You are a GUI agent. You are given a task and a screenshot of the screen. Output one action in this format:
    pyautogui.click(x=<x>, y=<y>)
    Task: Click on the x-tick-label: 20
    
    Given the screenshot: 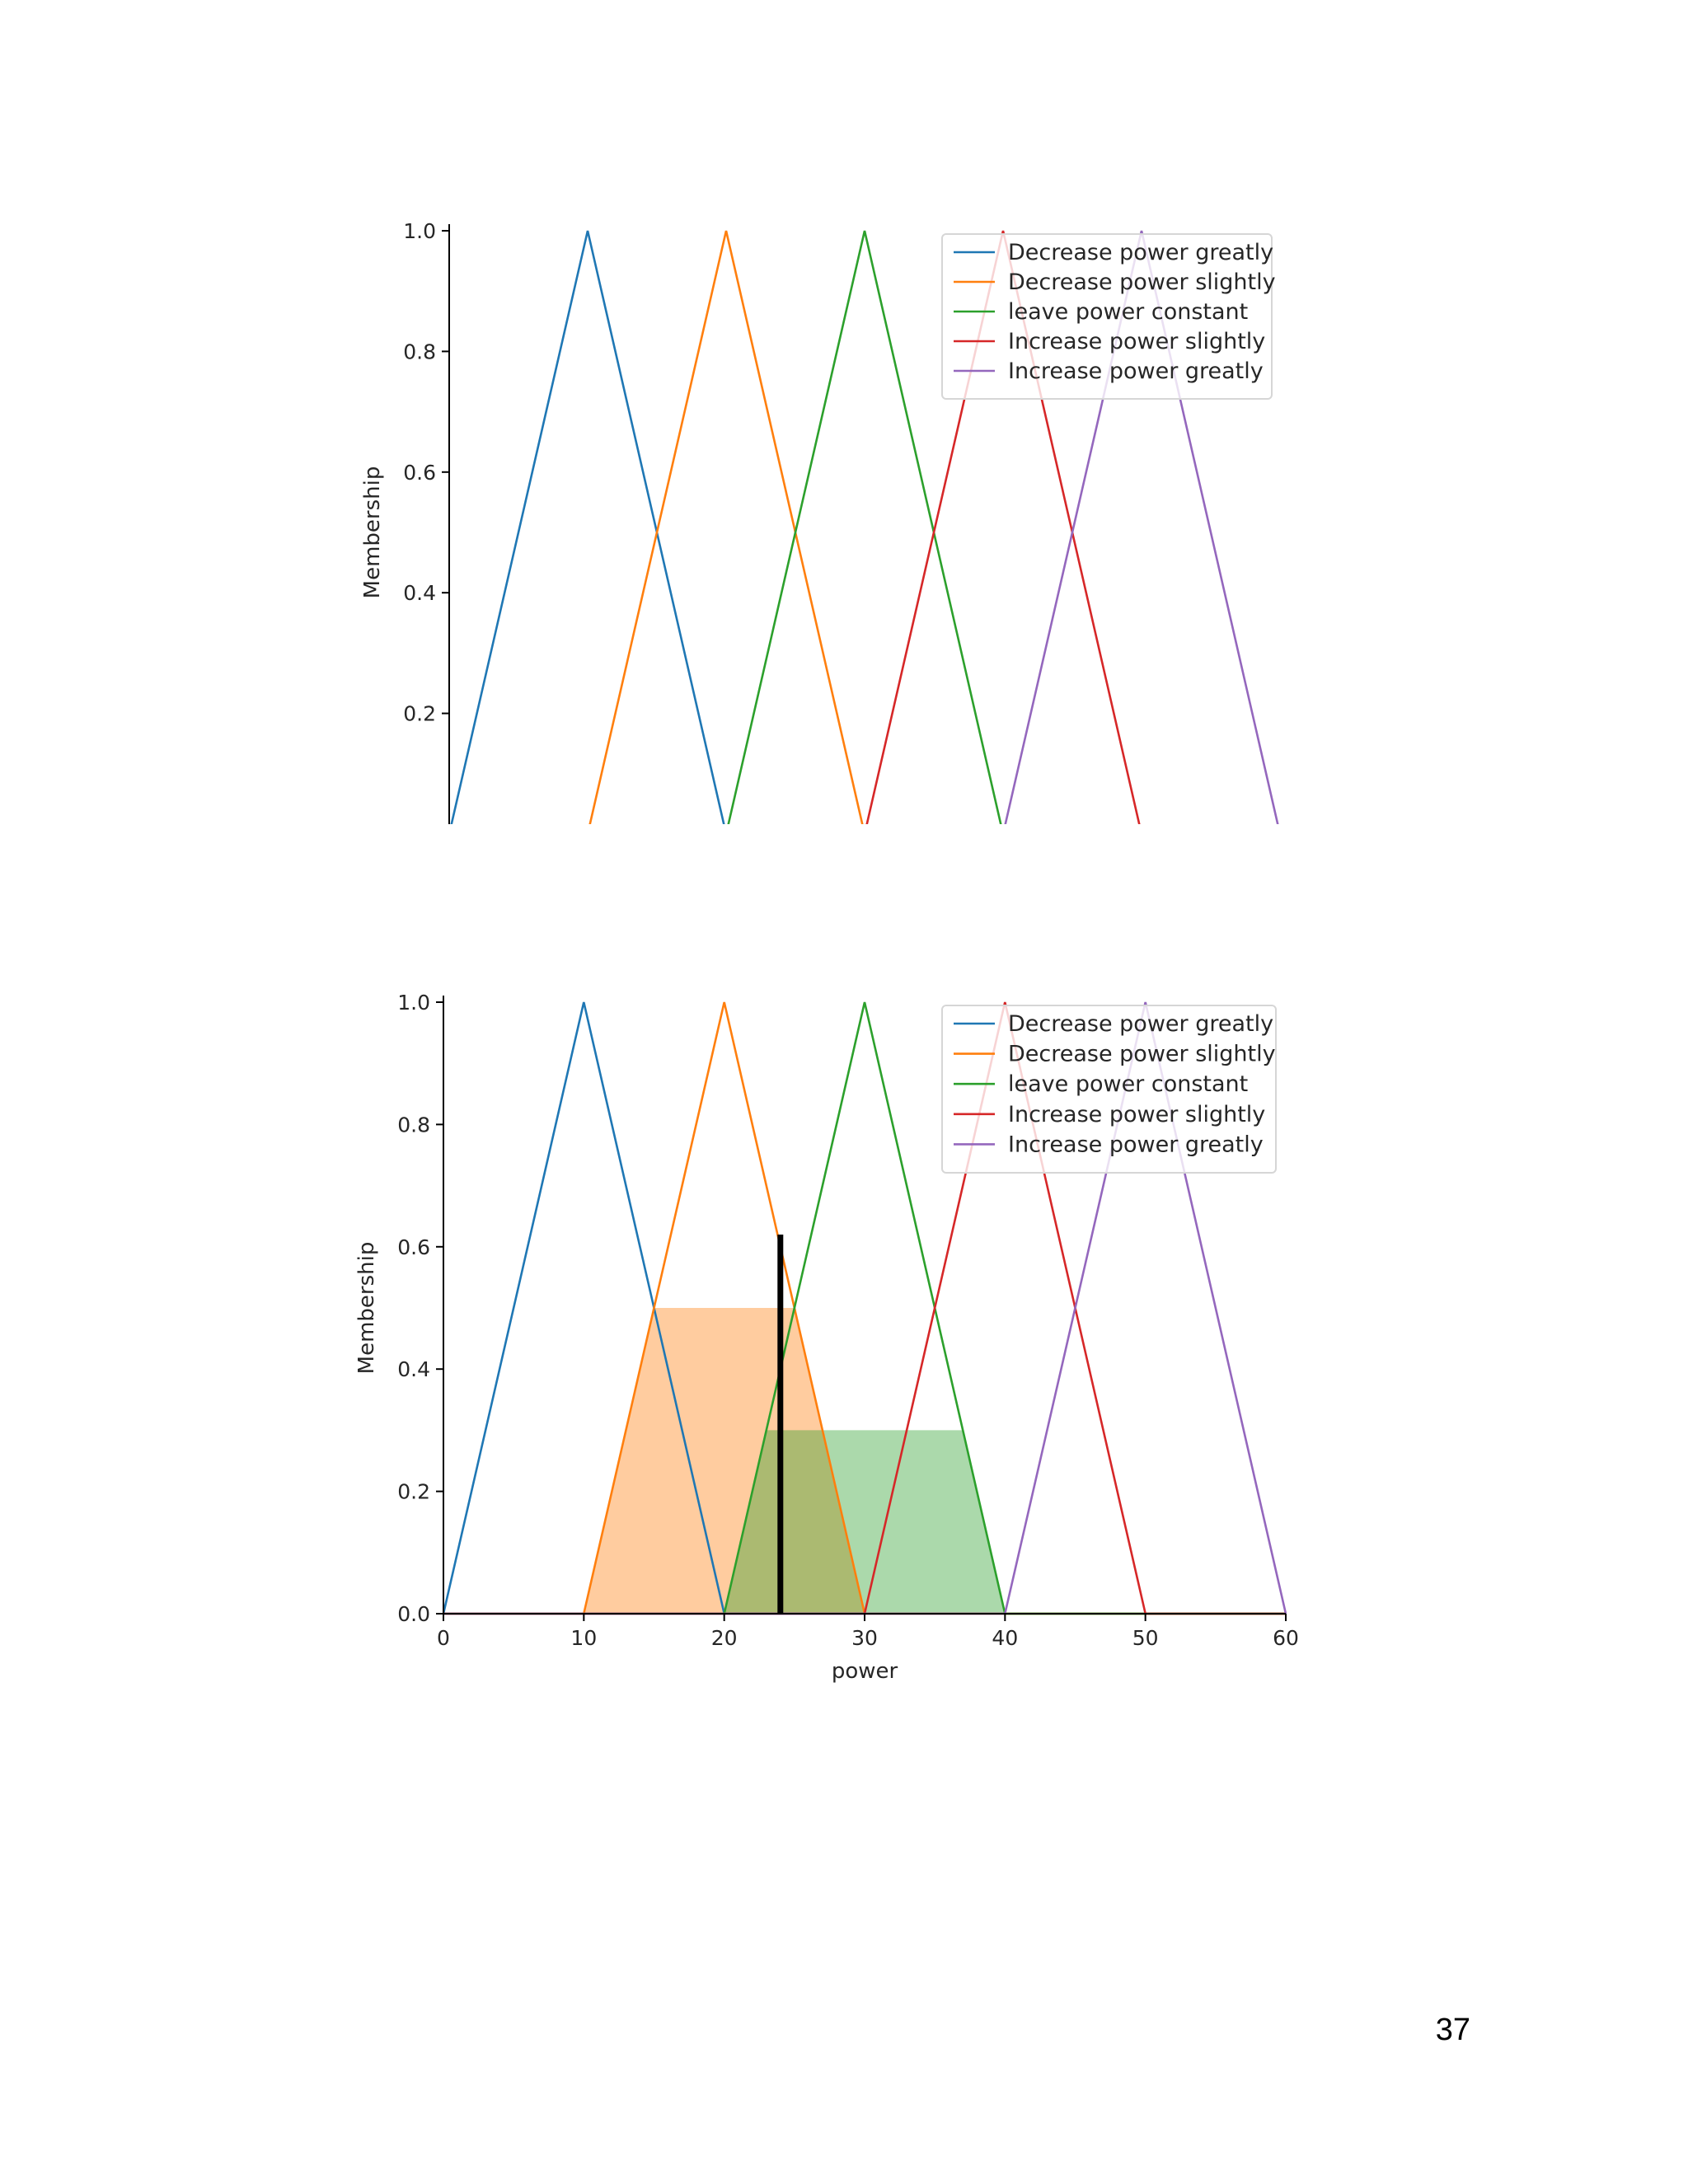 What is the action you would take?
    pyautogui.click(x=725, y=1638)
    